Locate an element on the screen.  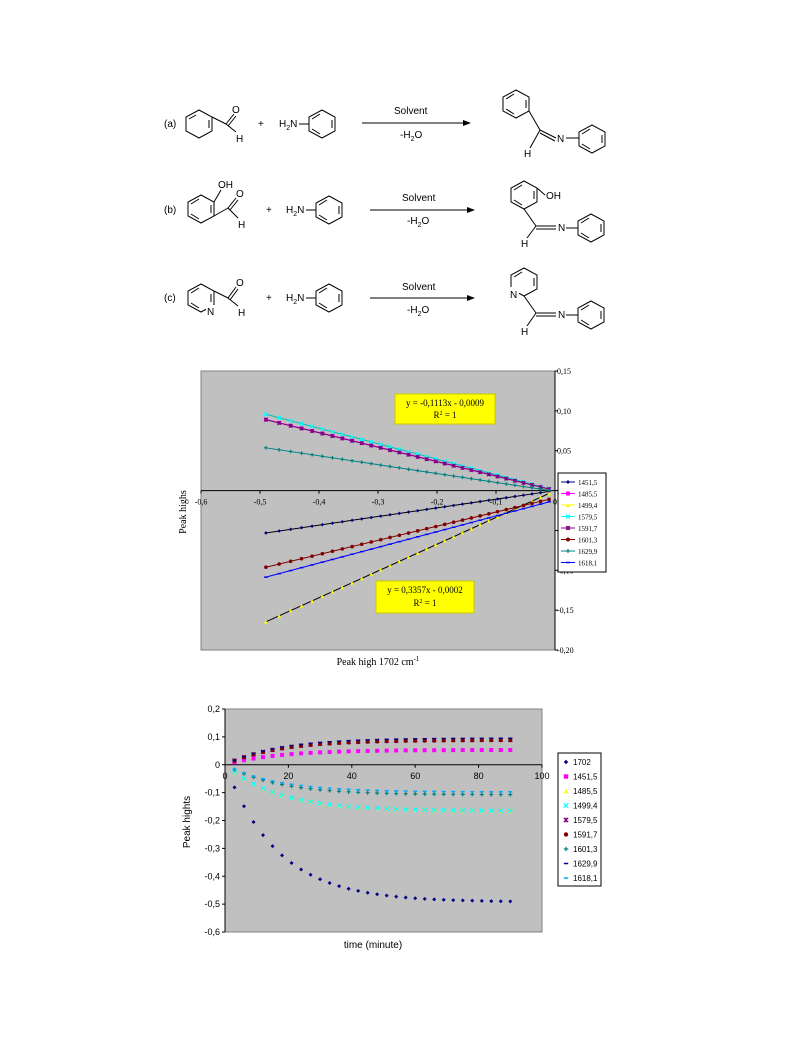
legend-label: 1601,3 is located at coordinates (588, 541).